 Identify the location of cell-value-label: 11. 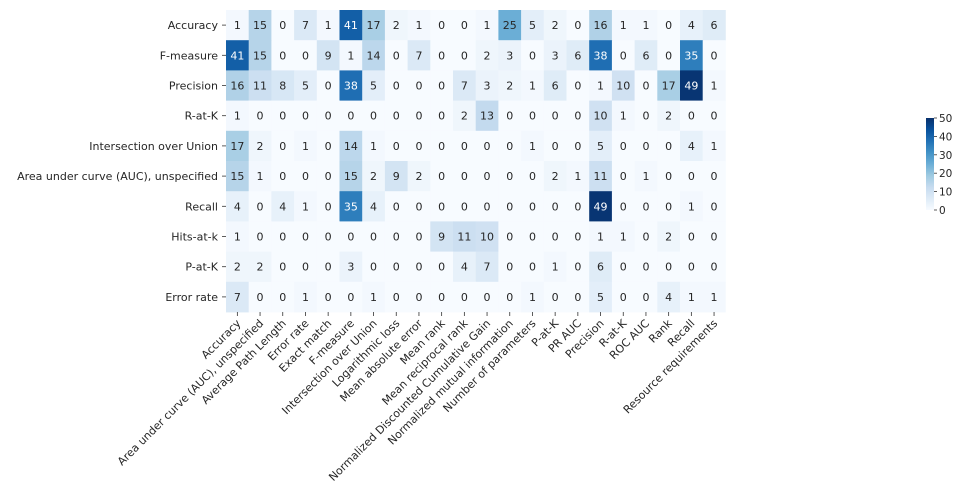
(601, 176).